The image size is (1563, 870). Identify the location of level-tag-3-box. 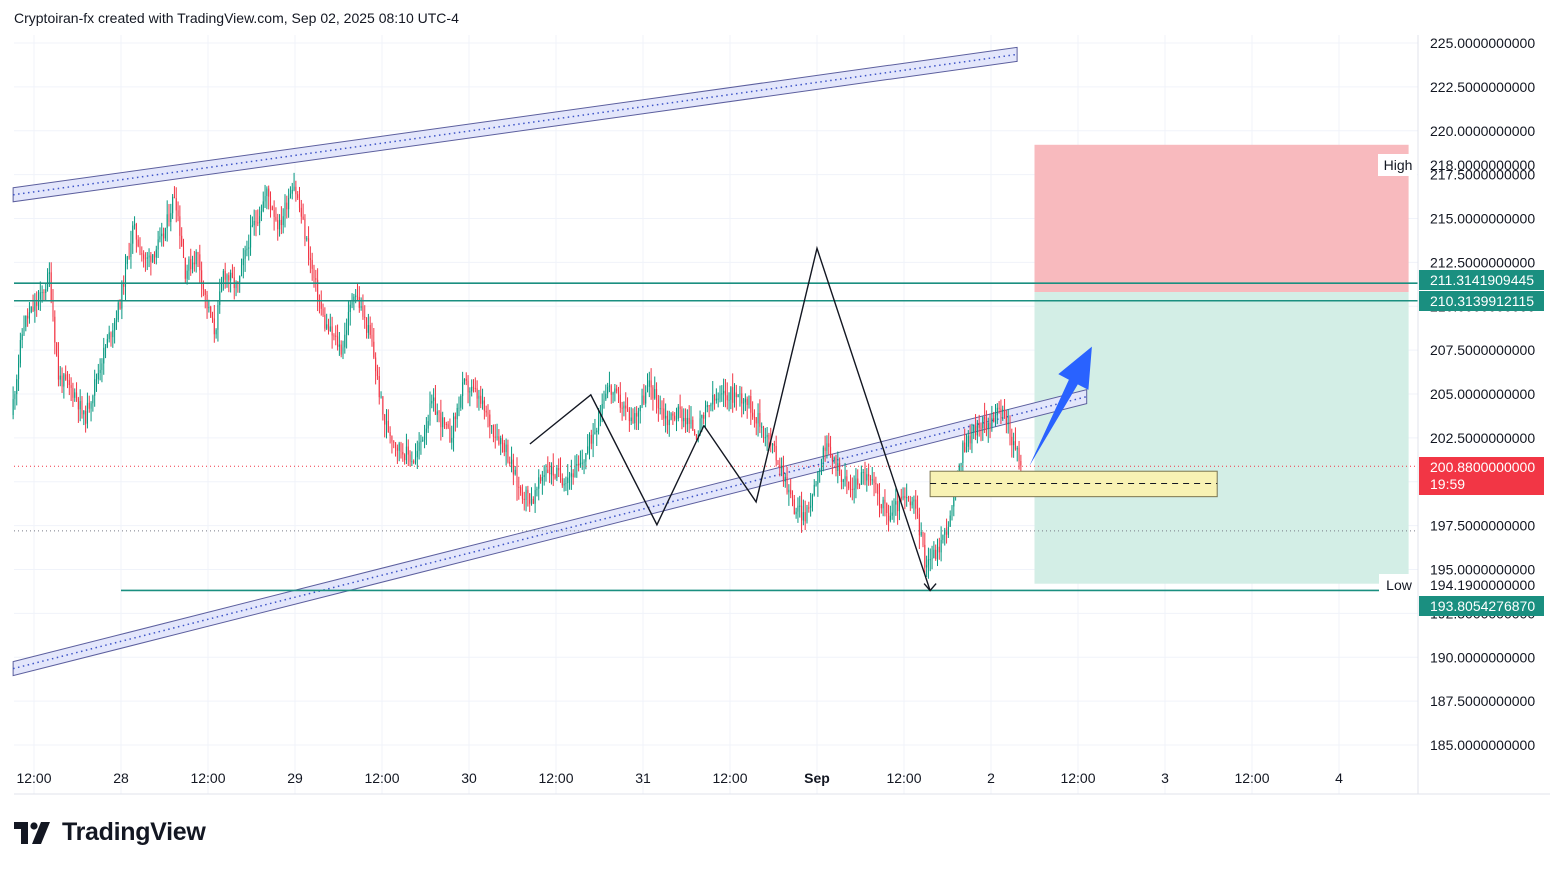
(1481, 606).